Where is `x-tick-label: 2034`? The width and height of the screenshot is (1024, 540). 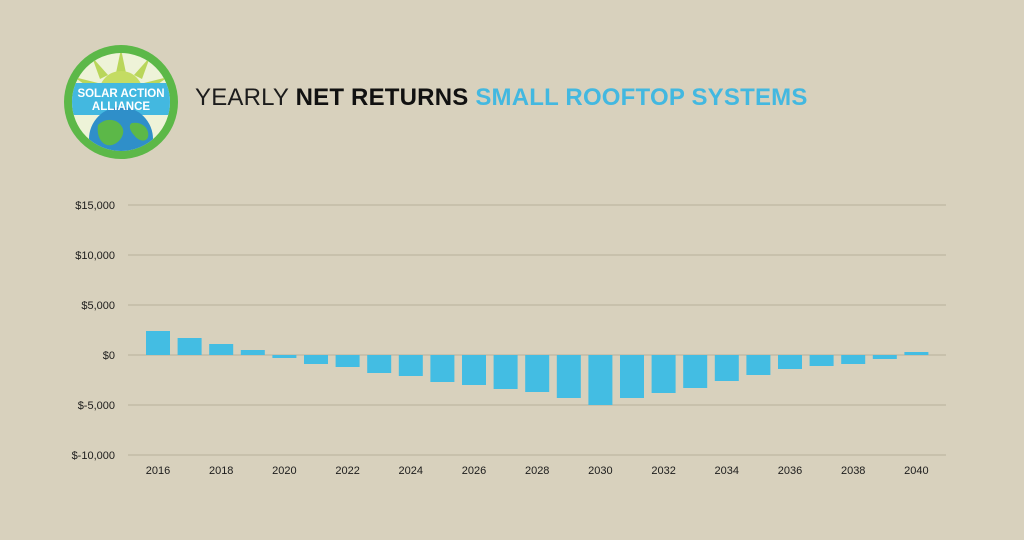 x-tick-label: 2034 is located at coordinates (727, 471).